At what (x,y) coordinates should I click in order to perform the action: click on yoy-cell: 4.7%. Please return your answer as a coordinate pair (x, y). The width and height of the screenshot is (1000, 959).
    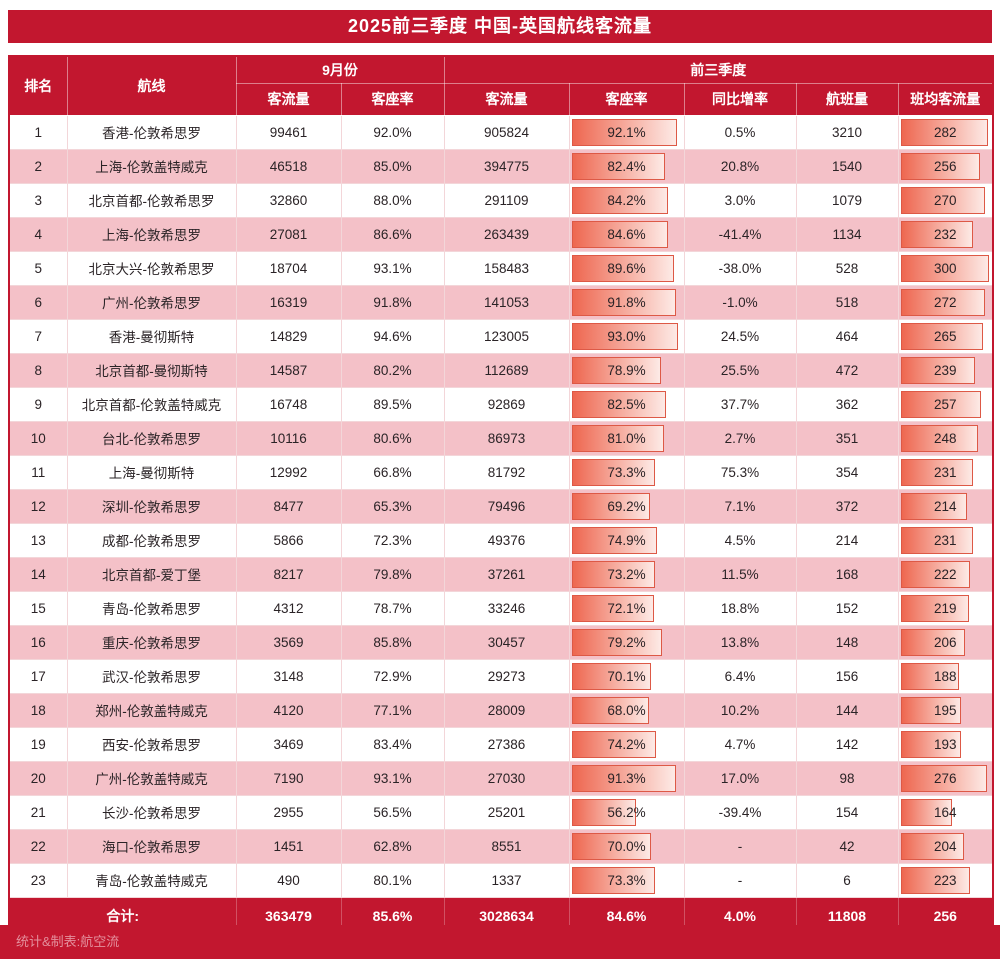
    Looking at the image, I should click on (740, 744).